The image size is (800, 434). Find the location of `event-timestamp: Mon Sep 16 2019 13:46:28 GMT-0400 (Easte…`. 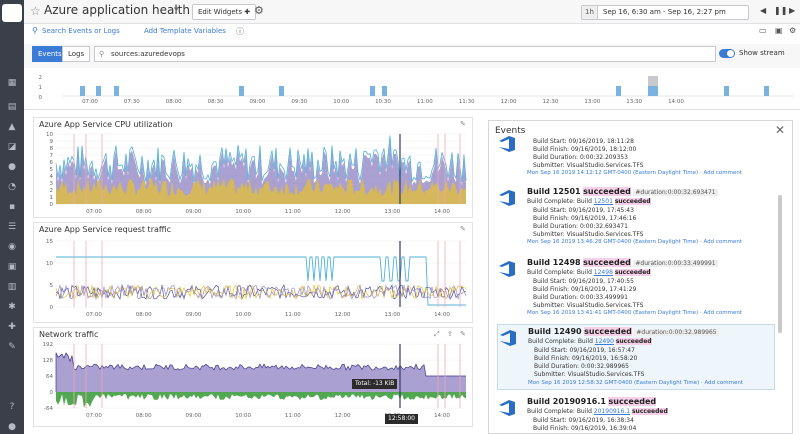

event-timestamp: Mon Sep 16 2019 13:46:28 GMT-0400 (Easte… is located at coordinates (634, 242).